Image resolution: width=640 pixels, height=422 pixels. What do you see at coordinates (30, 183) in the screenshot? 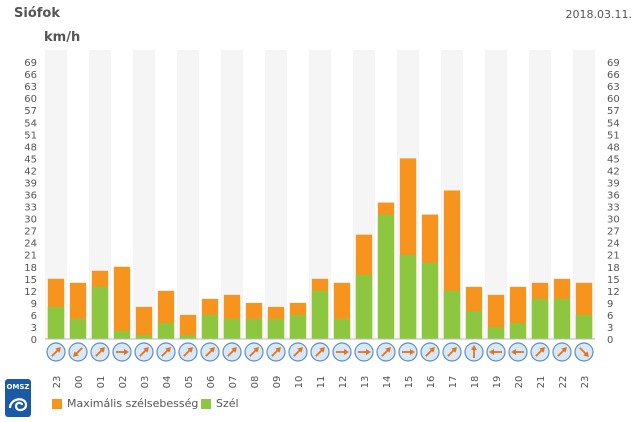
I see `y-tick-label-left: 39` at bounding box center [30, 183].